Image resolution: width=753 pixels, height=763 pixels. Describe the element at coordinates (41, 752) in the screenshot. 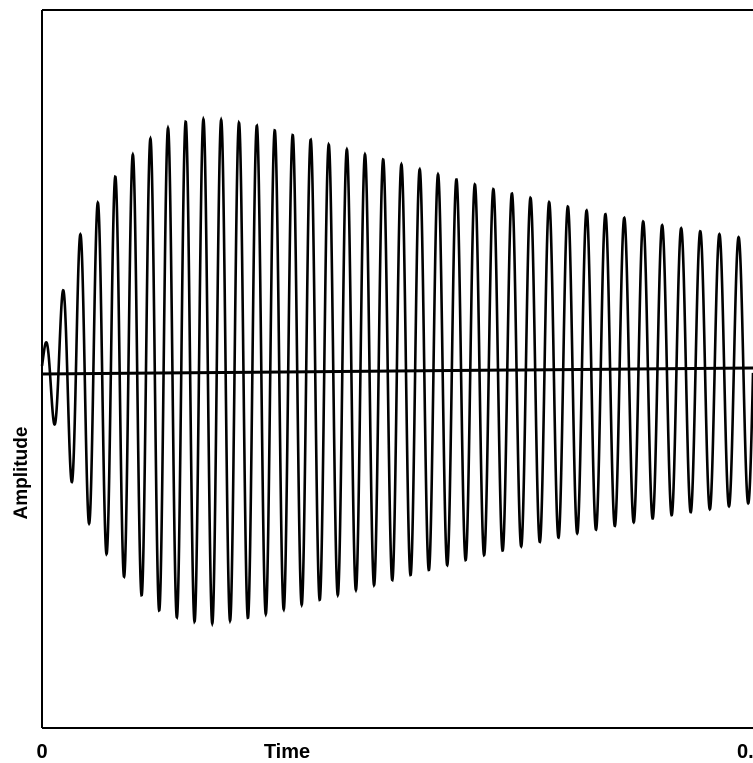

I see `x-tick-label-0: 0` at that location.